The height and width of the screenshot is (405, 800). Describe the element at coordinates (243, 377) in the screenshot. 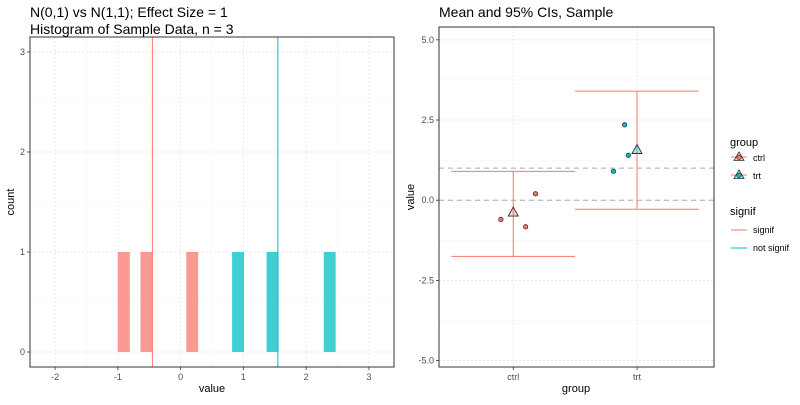

I see `left-x-tick-label: 1` at that location.